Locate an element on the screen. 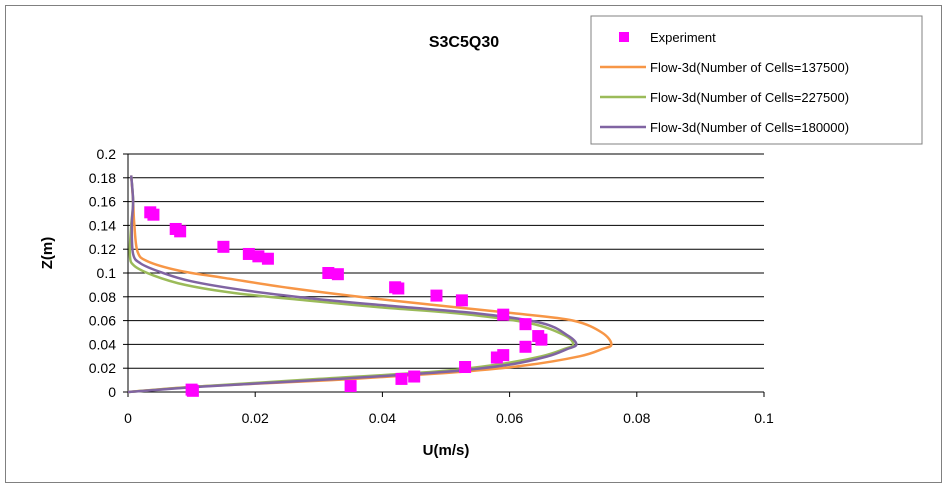 This screenshot has width=947, height=488. x-tick-label: 0 is located at coordinates (128, 418).